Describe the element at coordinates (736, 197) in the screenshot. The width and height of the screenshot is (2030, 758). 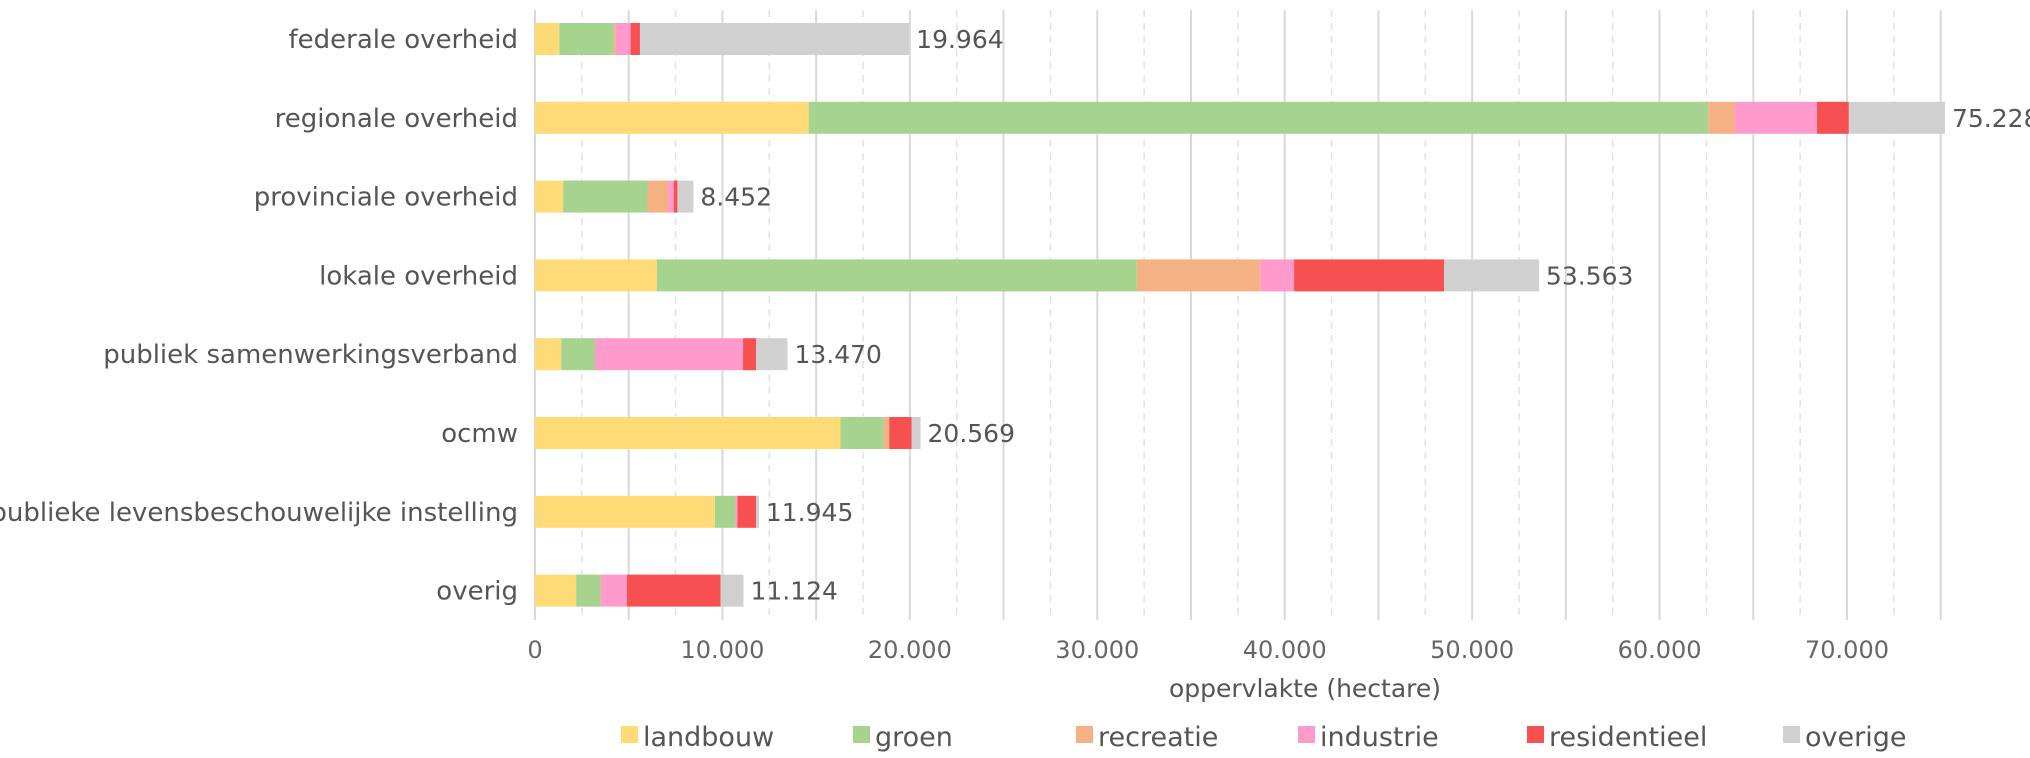
I see `total-label: 8.452` at that location.